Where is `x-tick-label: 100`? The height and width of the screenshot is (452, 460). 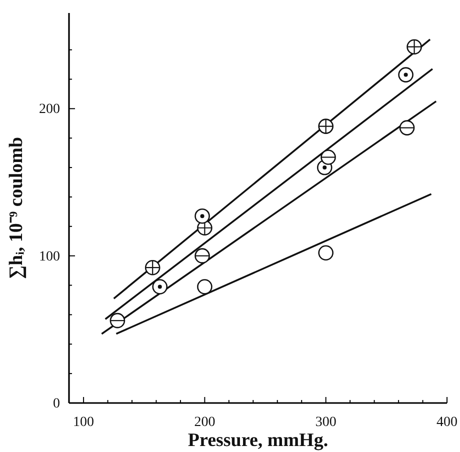
x-tick-label: 100 is located at coordinates (83, 422).